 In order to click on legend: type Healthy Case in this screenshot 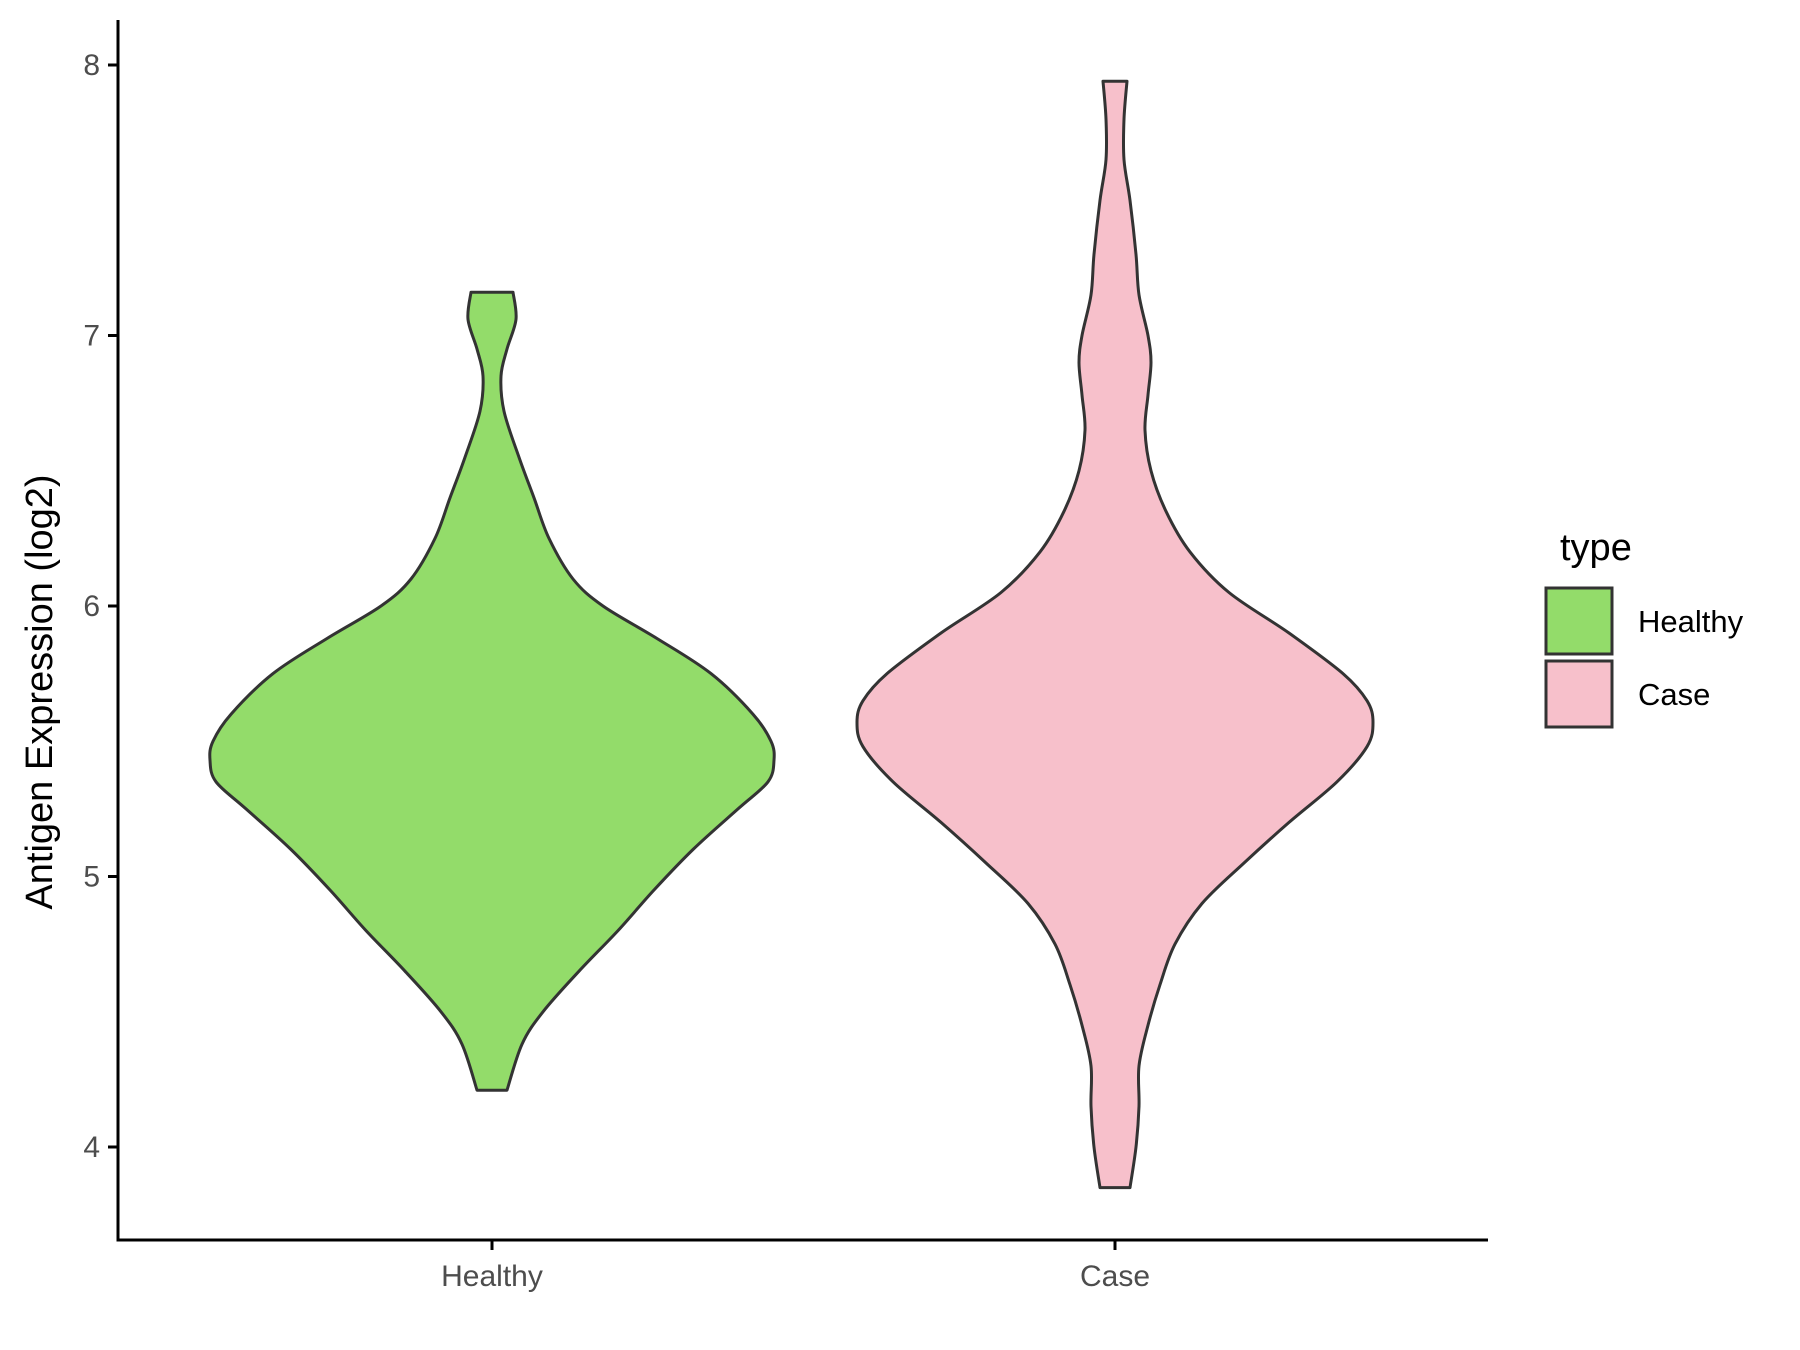, I will do `click(1644, 628)`.